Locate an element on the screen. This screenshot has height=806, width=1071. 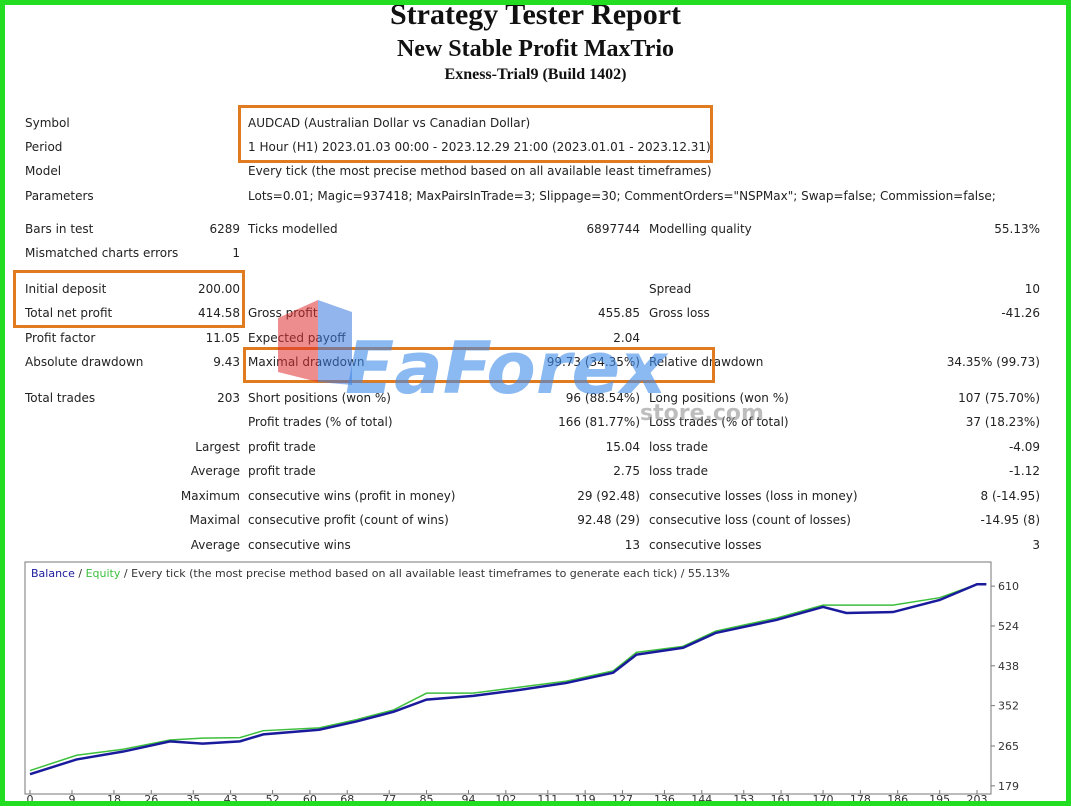
x-tick-label: 136 is located at coordinates (664, 799).